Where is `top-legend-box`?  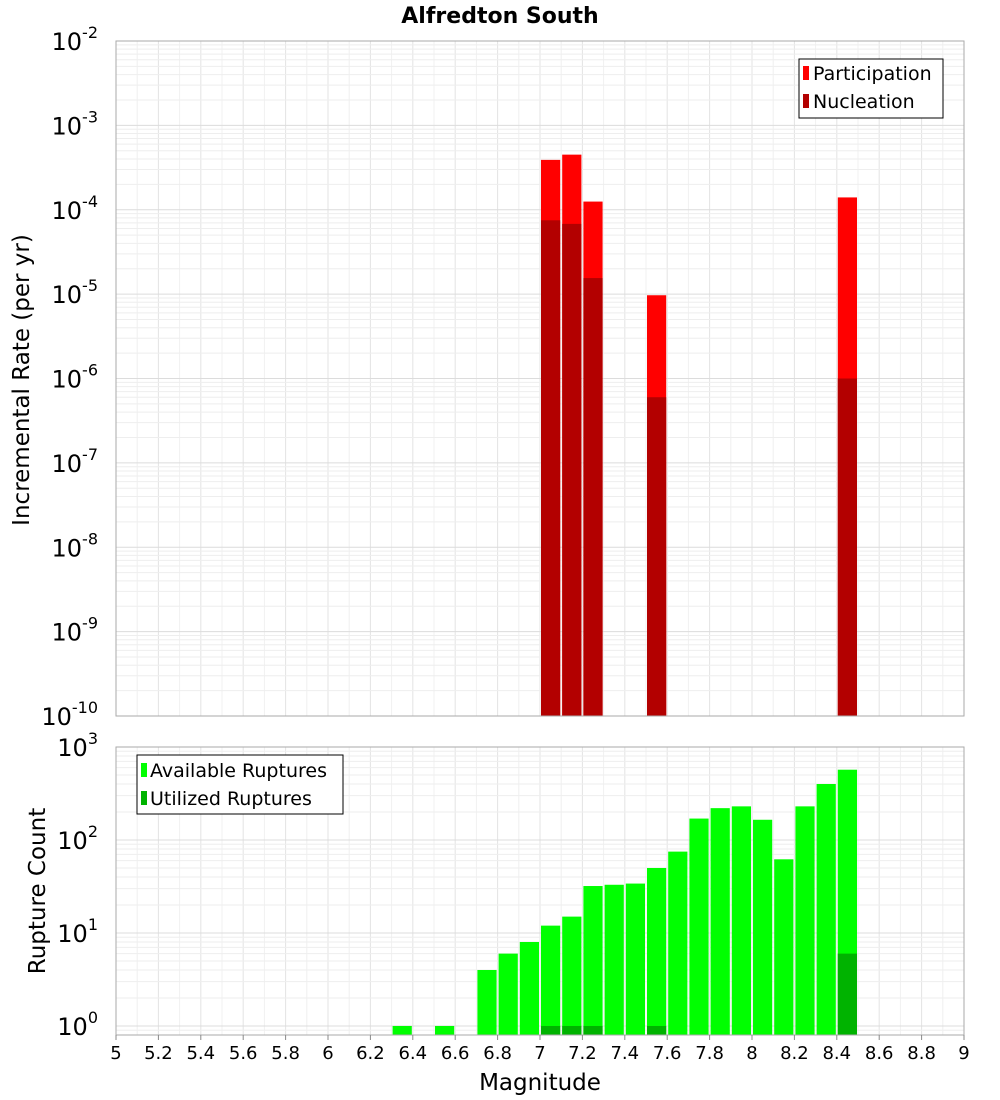
top-legend-box is located at coordinates (871, 88).